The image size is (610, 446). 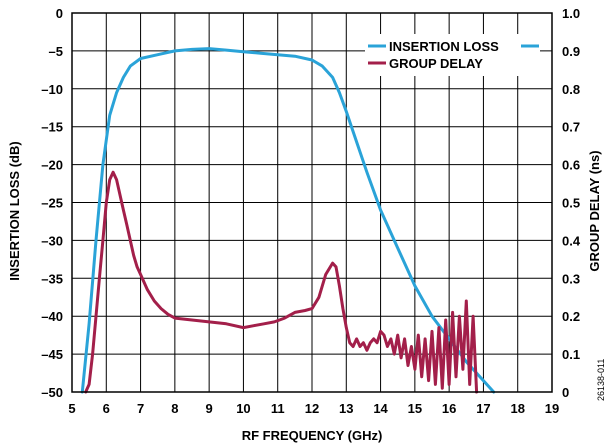 What do you see at coordinates (436, 63) in the screenshot?
I see `legend-label-group-delay: GROUP DELAY` at bounding box center [436, 63].